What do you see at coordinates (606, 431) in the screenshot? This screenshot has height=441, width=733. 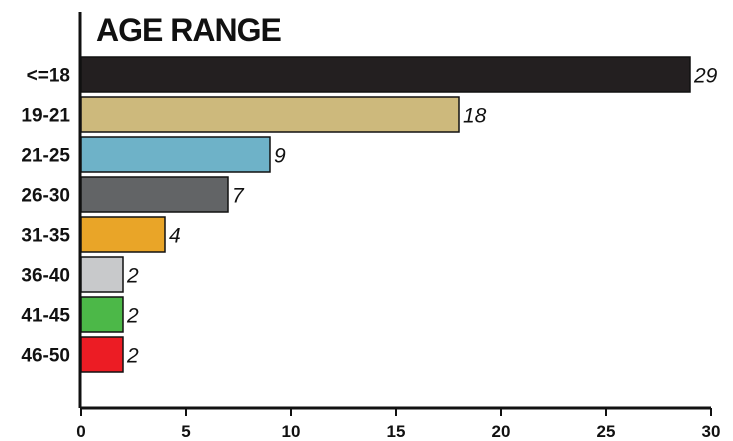 I see `x-tick-label-5: 25` at bounding box center [606, 431].